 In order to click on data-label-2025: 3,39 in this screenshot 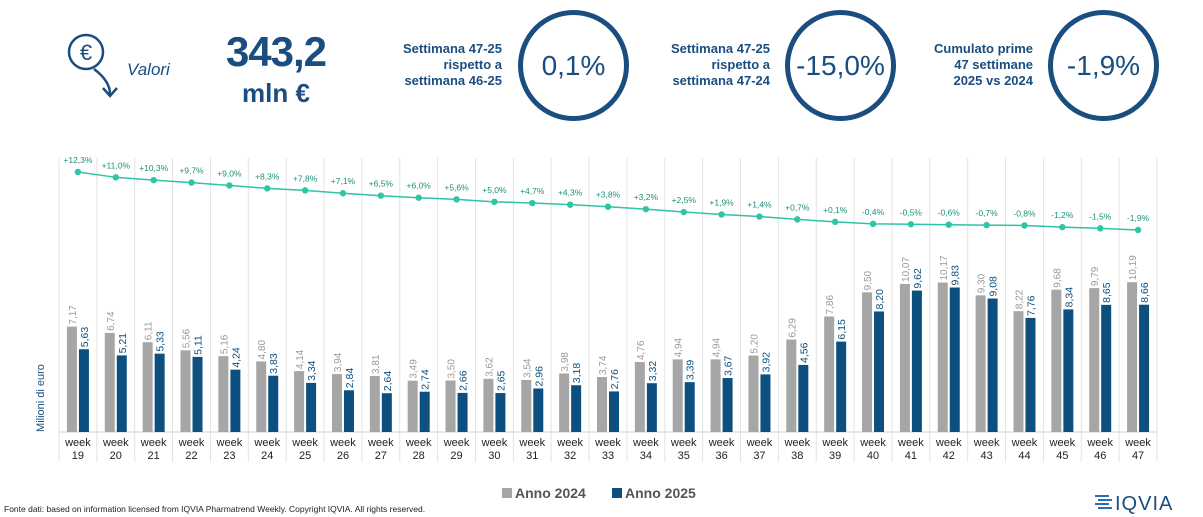, I will do `click(691, 370)`.